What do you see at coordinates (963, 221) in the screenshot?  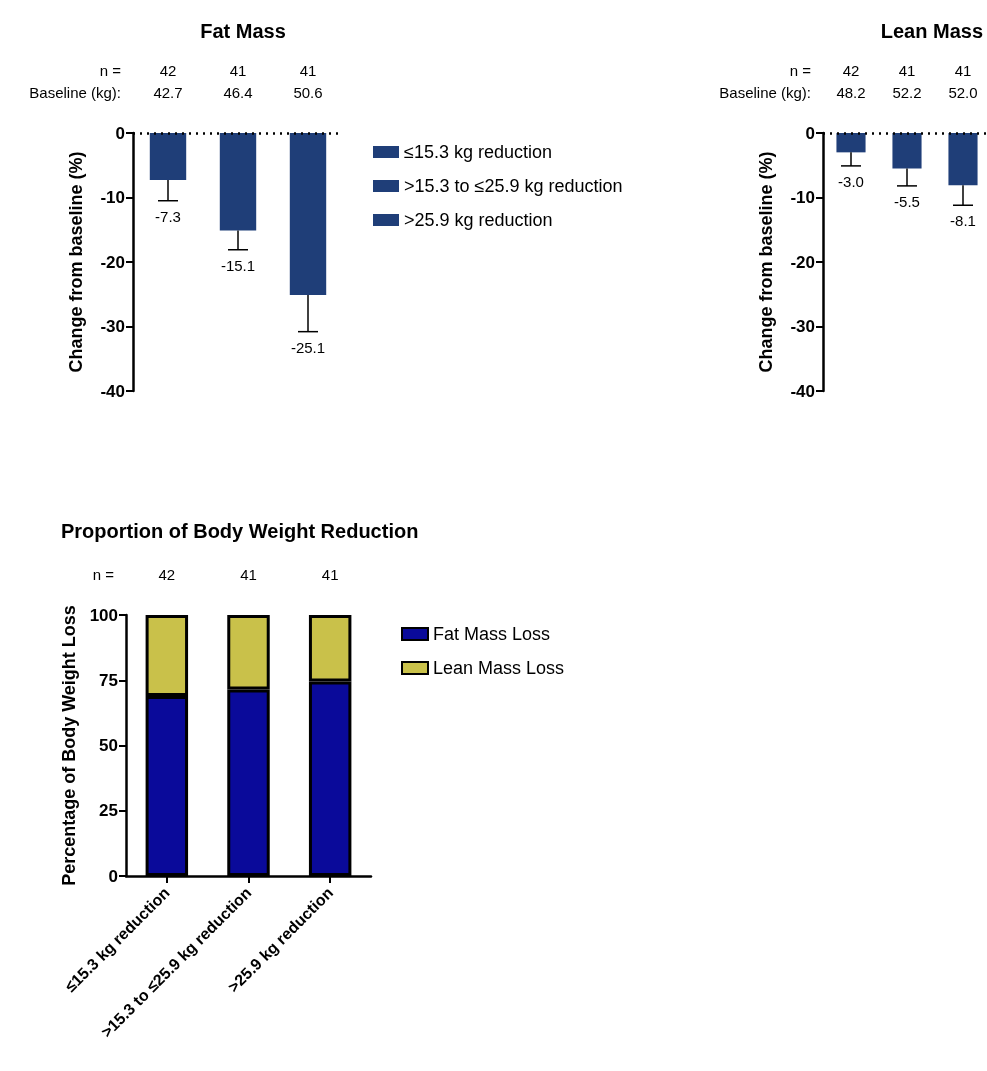 I see `data-label: -8.1` at bounding box center [963, 221].